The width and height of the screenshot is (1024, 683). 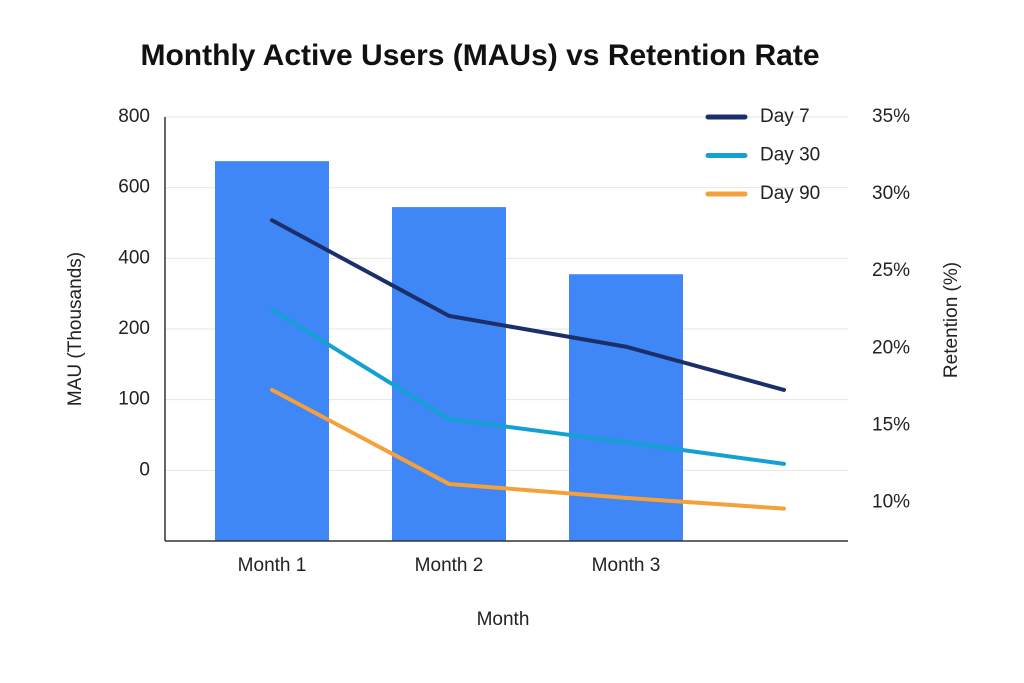 I want to click on y2-axis-label: Retention (%), so click(x=951, y=320).